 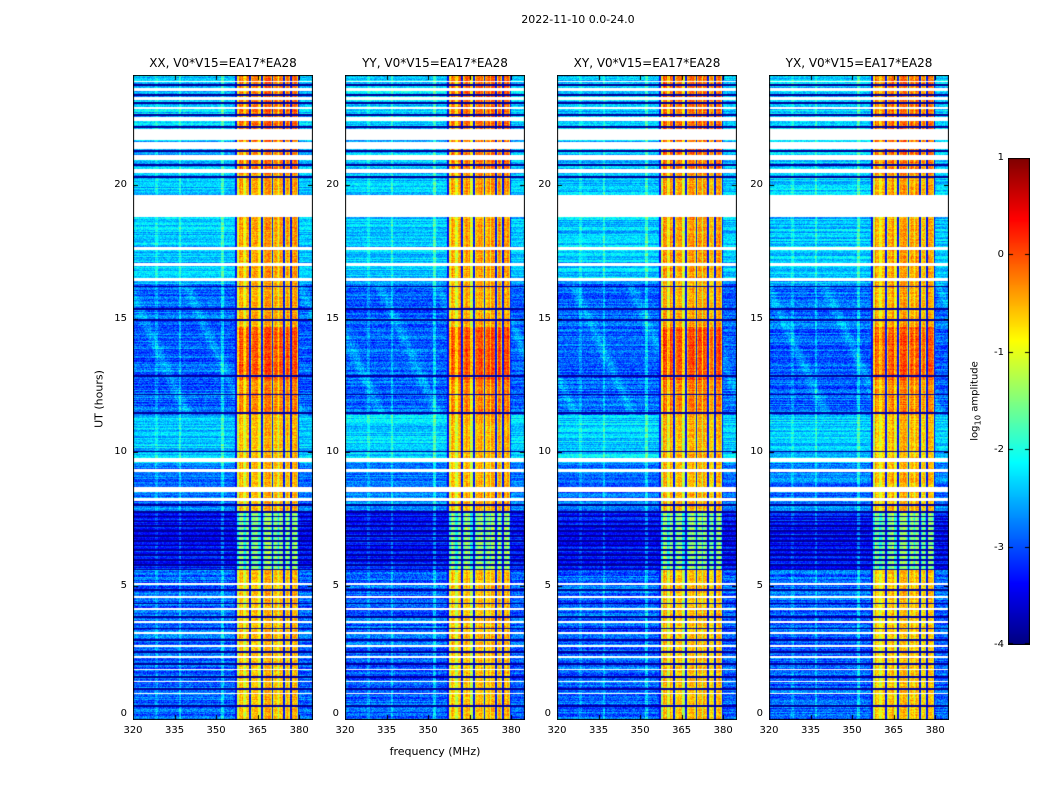 What do you see at coordinates (999, 450) in the screenshot?
I see `colorbar-tick-label: -2` at bounding box center [999, 450].